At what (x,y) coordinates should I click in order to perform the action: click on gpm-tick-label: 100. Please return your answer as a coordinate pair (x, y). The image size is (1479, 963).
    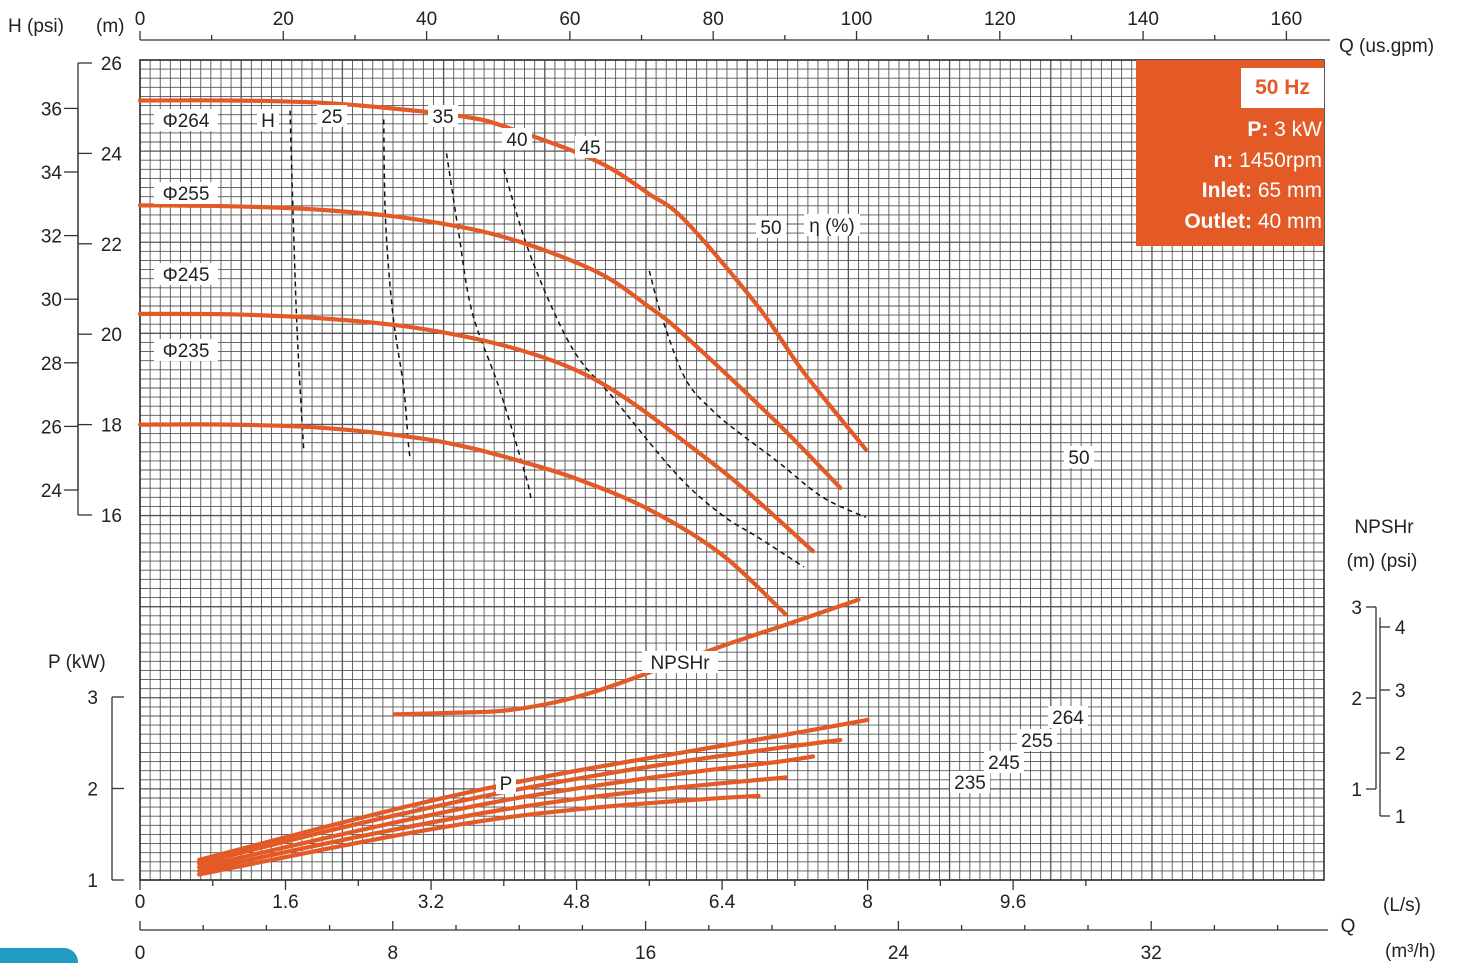
    Looking at the image, I should click on (857, 19).